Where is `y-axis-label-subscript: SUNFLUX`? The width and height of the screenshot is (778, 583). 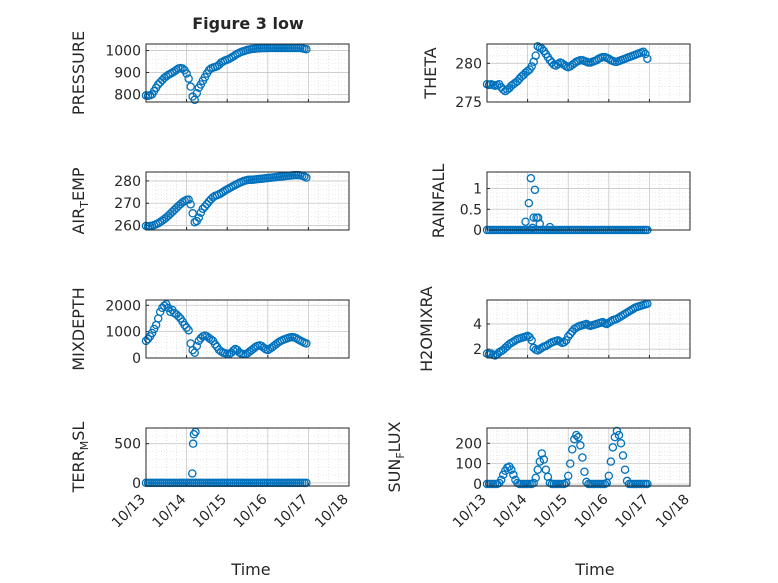
y-axis-label-subscript: SUNFLUX is located at coordinates (396, 456).